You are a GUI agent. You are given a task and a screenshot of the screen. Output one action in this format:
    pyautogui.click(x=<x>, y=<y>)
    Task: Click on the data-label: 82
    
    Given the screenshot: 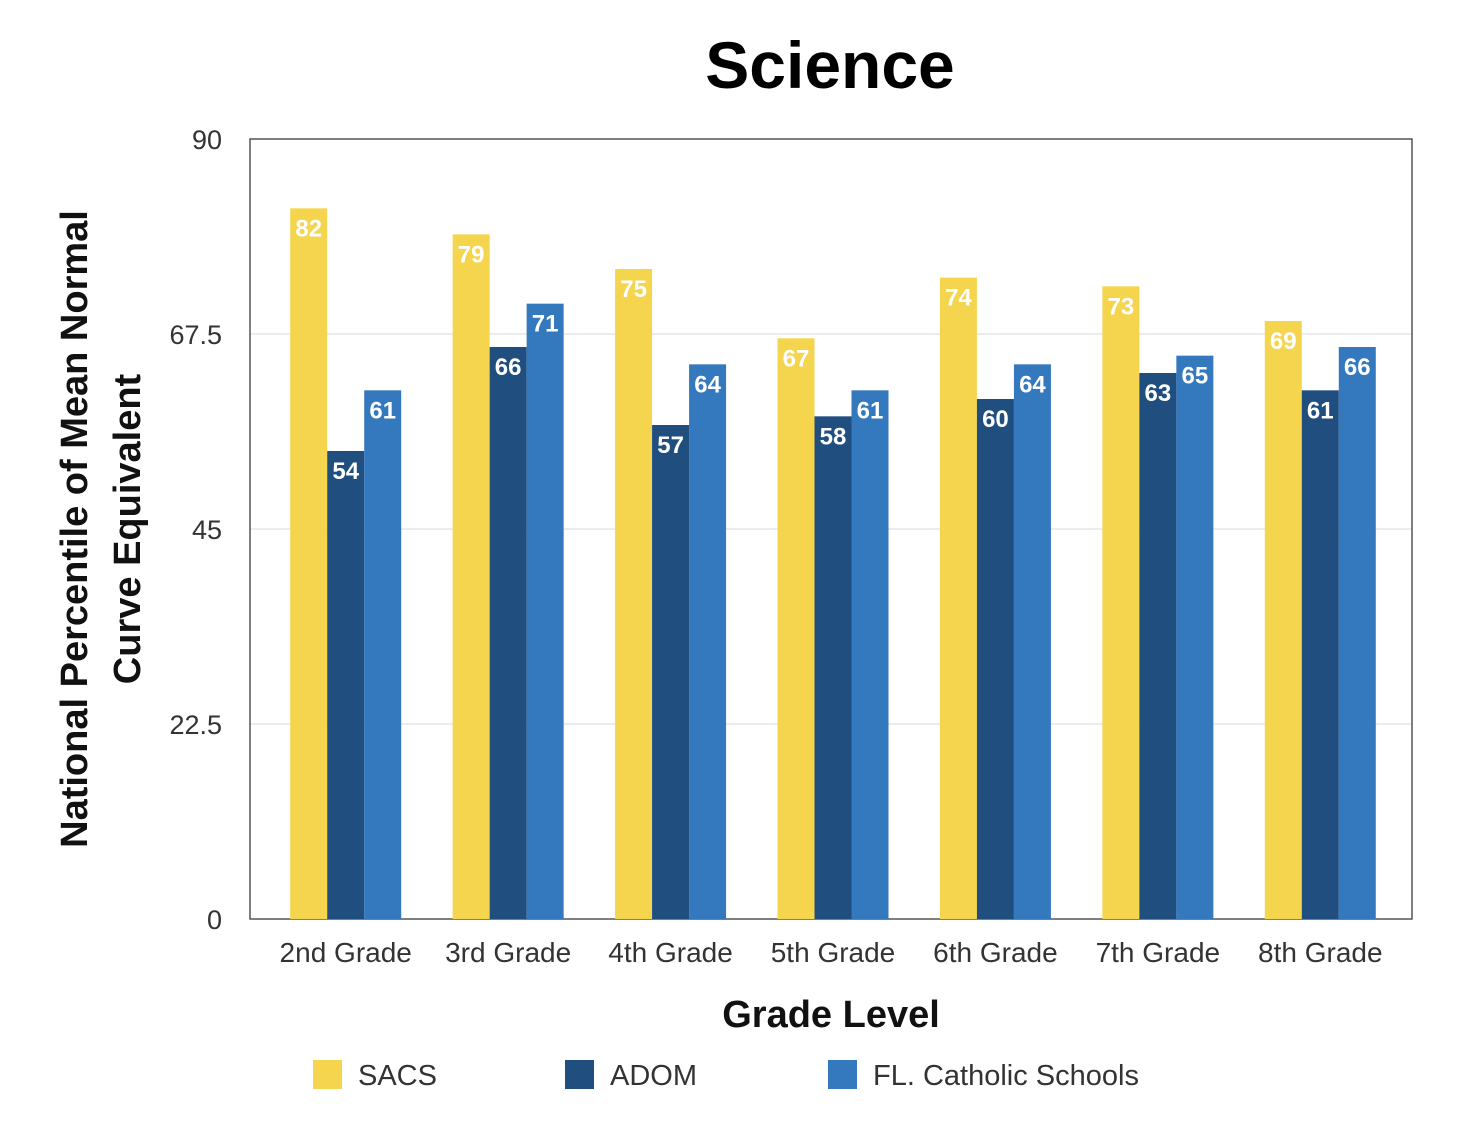 What is the action you would take?
    pyautogui.click(x=308, y=228)
    